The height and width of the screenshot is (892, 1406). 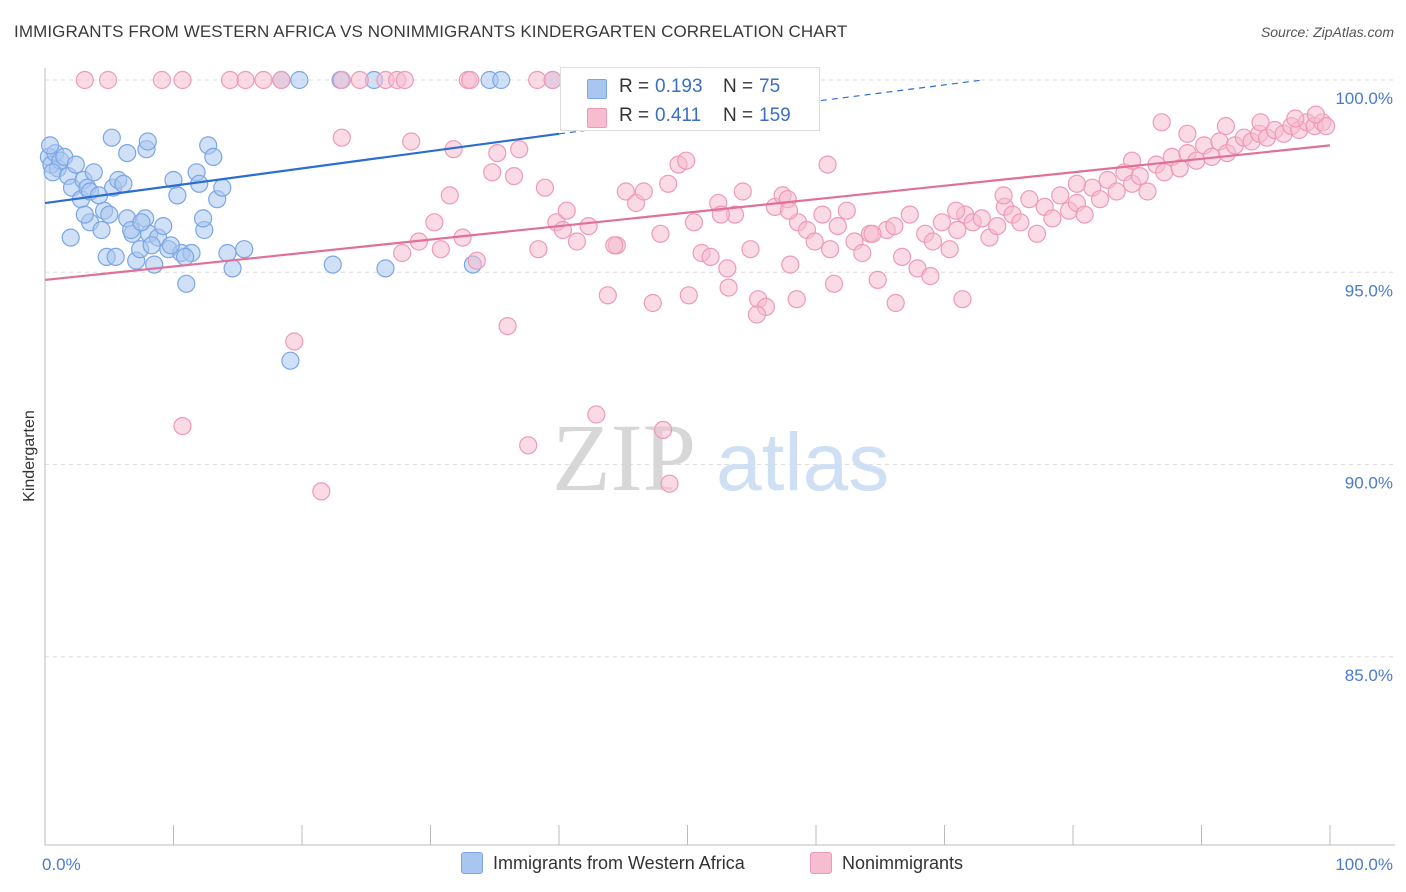 I want to click on watermark-zip: ZIP, so click(x=624, y=457).